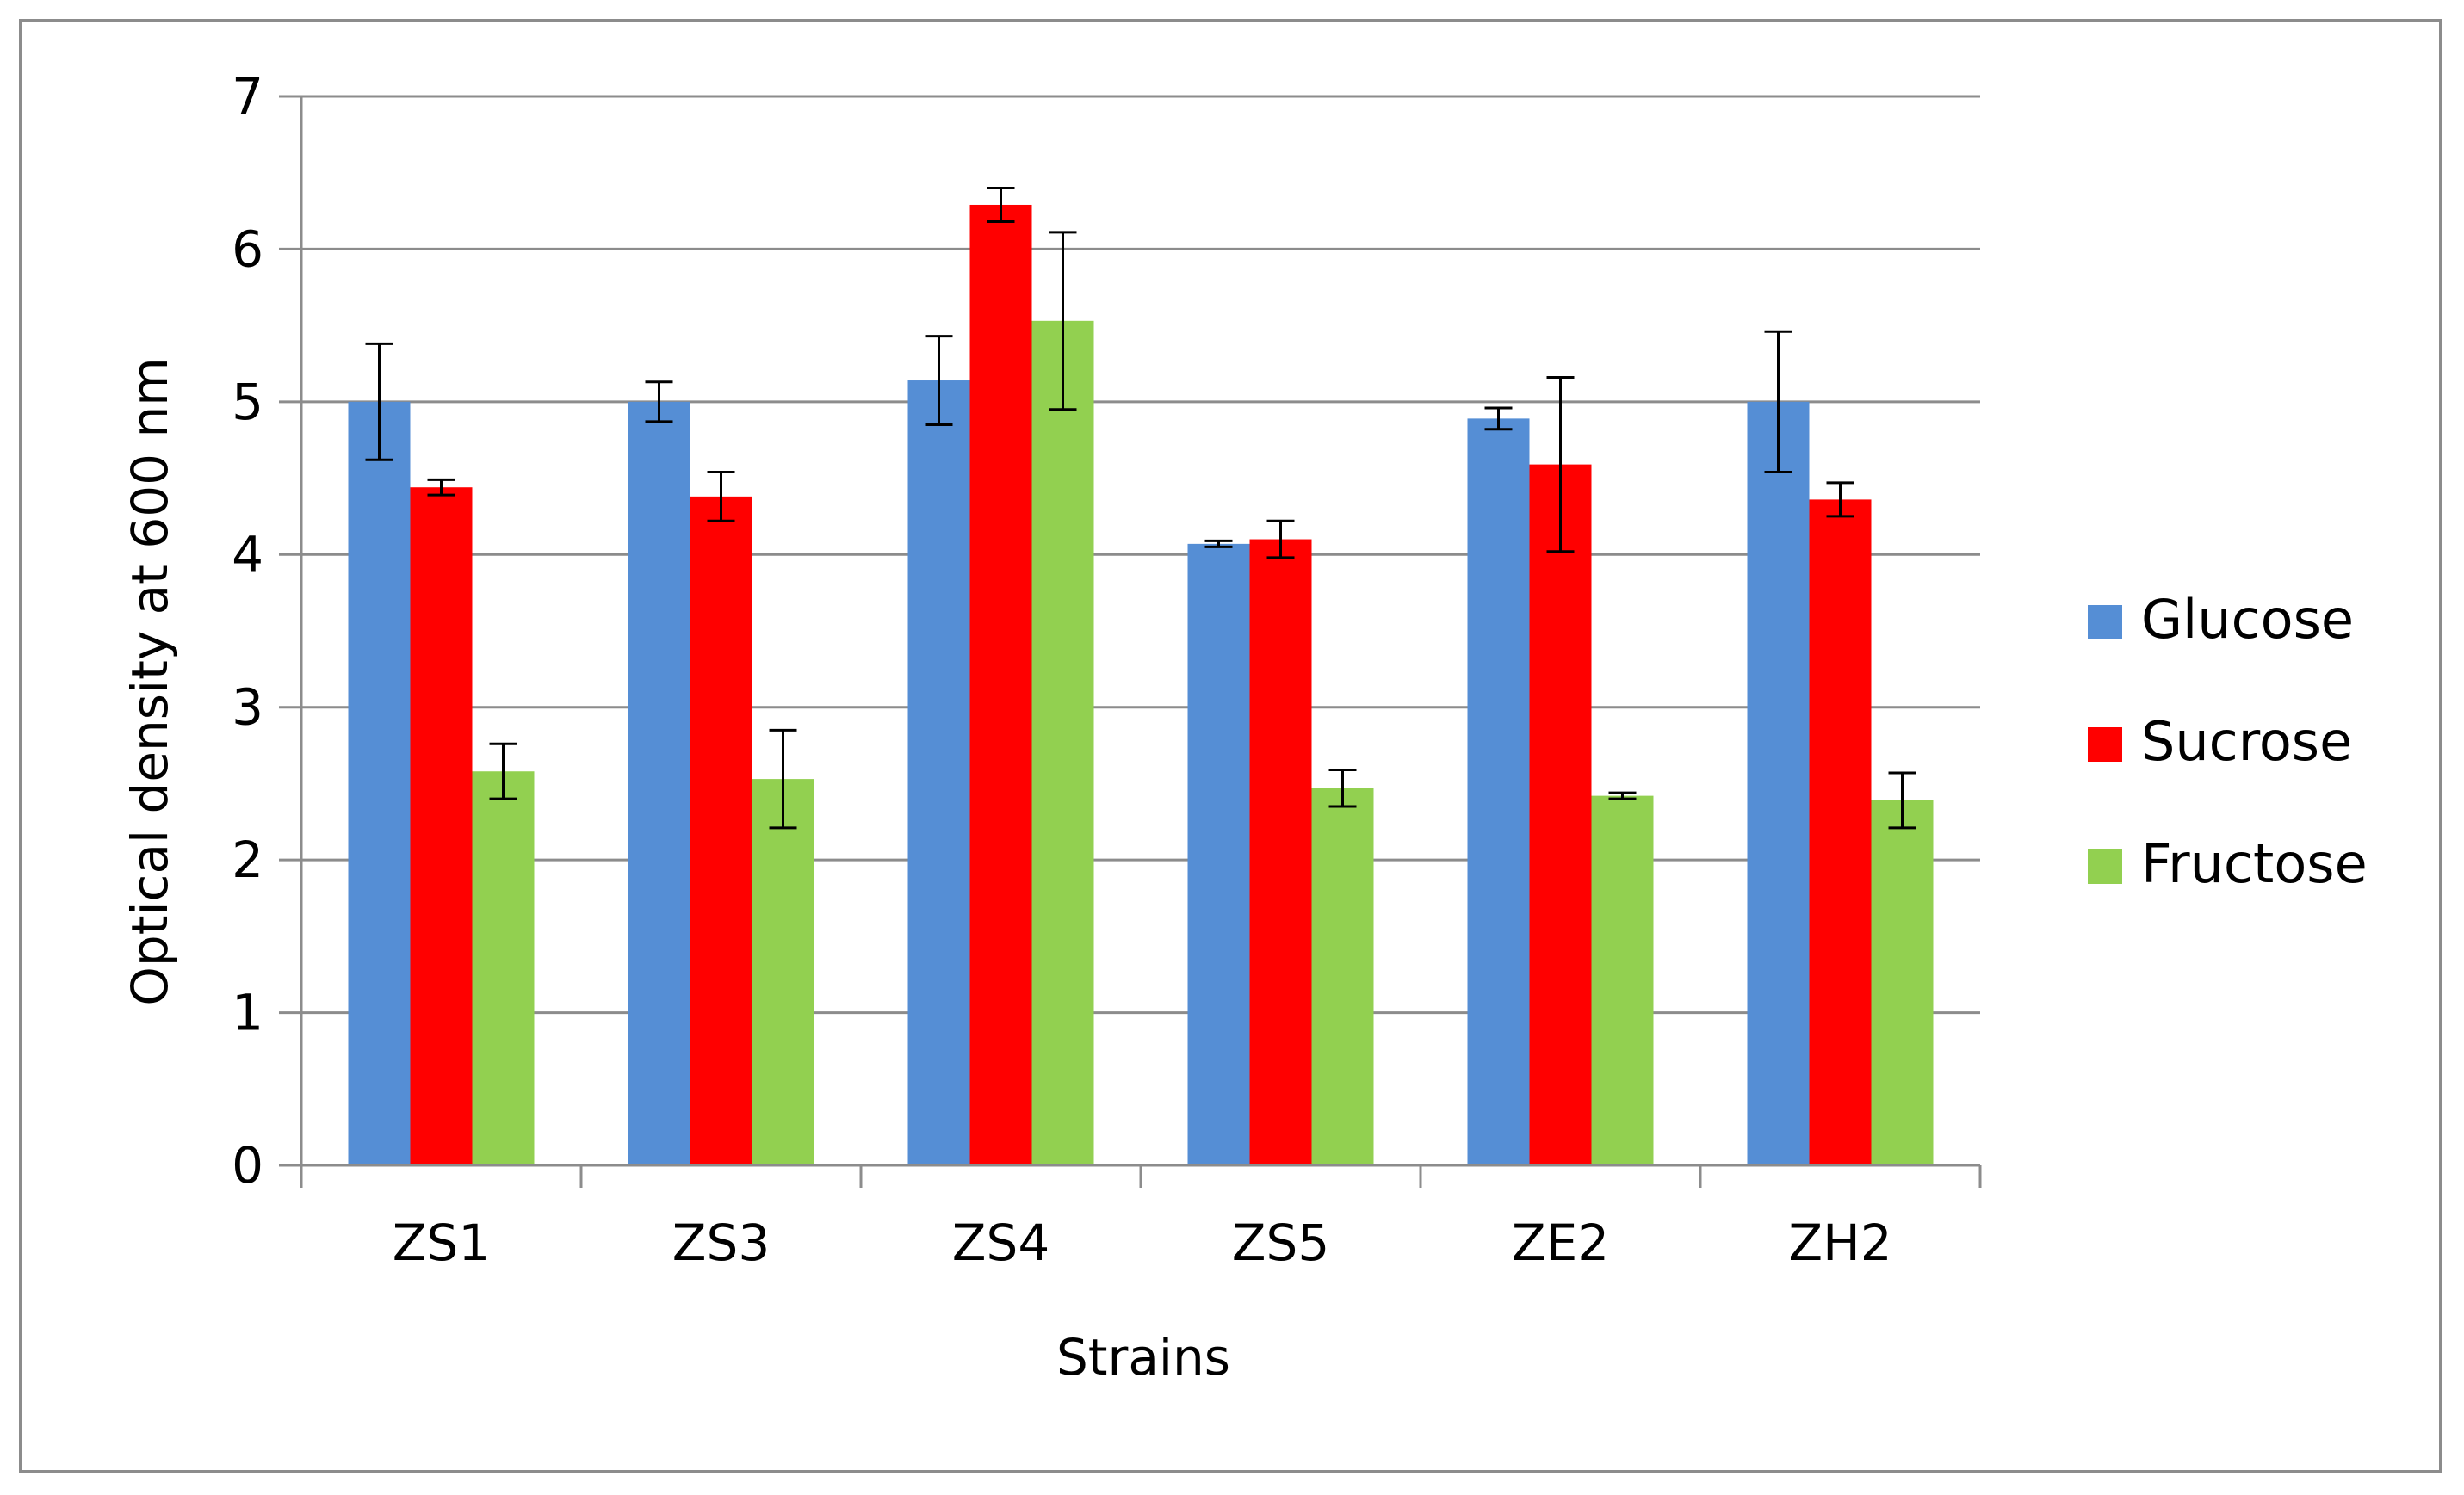 The image size is (2464, 1495). What do you see at coordinates (1143, 1357) in the screenshot?
I see `x-axis-title: Strains` at bounding box center [1143, 1357].